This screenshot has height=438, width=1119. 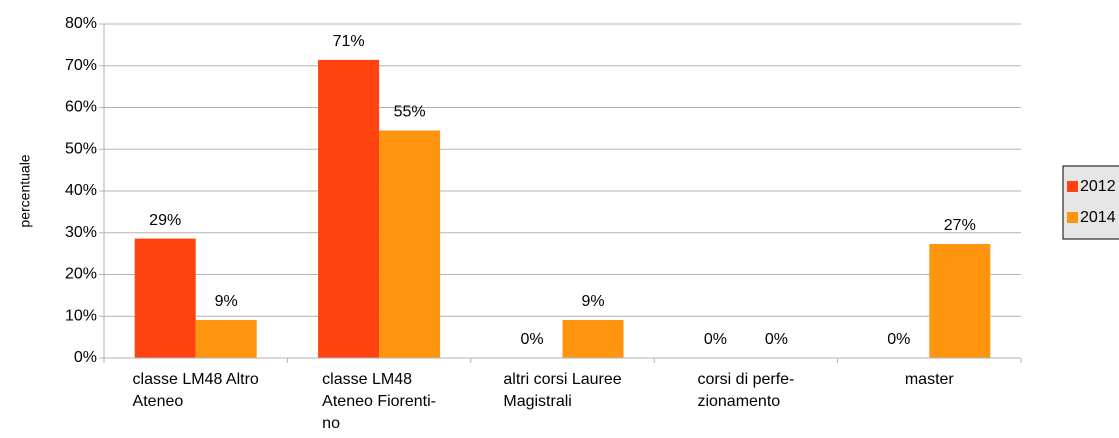 What do you see at coordinates (196, 390) in the screenshot?
I see `x-tick-label: classe LM48 Altro Ateneo` at bounding box center [196, 390].